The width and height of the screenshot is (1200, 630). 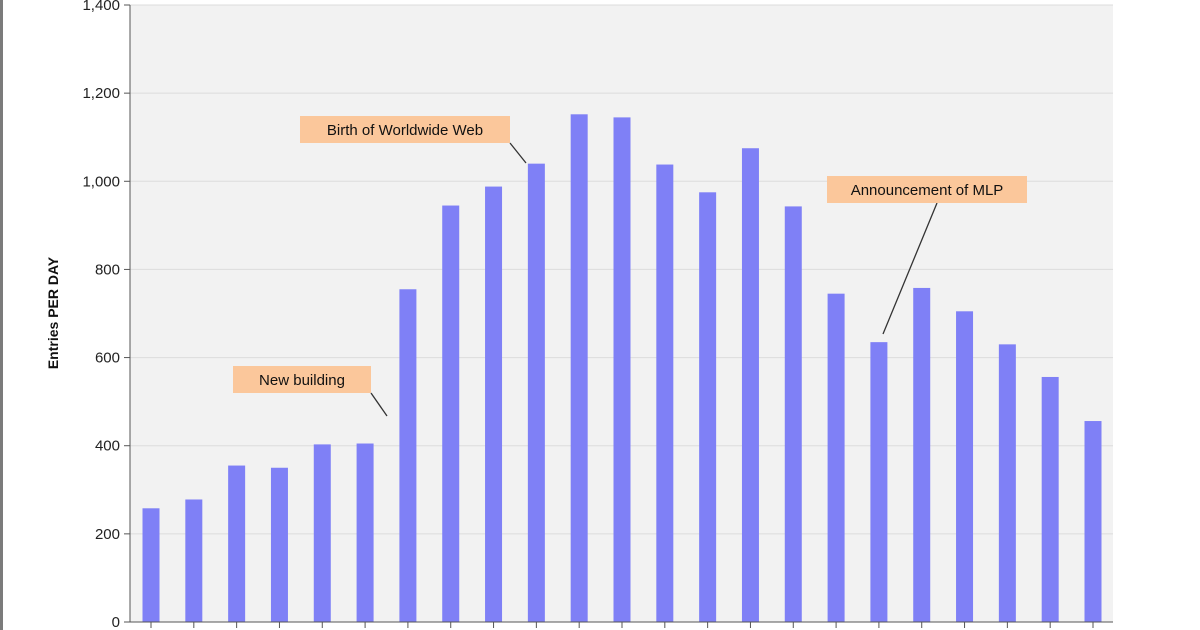 I want to click on annotation-label: Announcement of MLP, so click(x=927, y=190).